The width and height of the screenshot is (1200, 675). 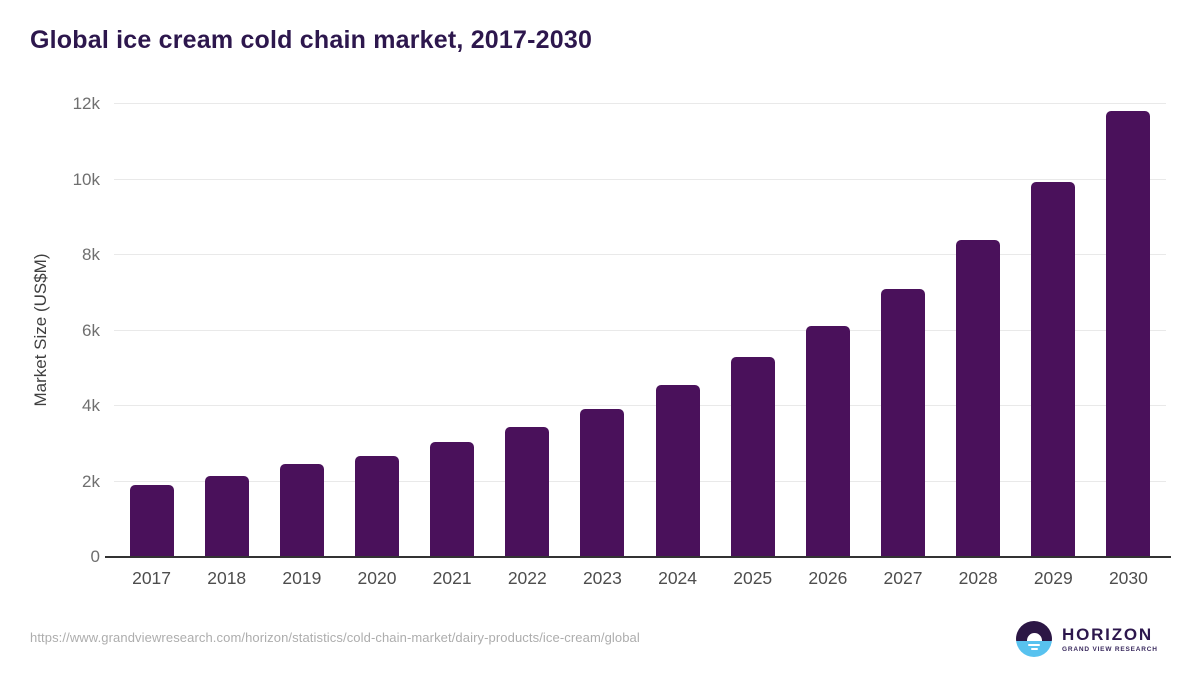 I want to click on bar-2017, so click(x=151, y=521).